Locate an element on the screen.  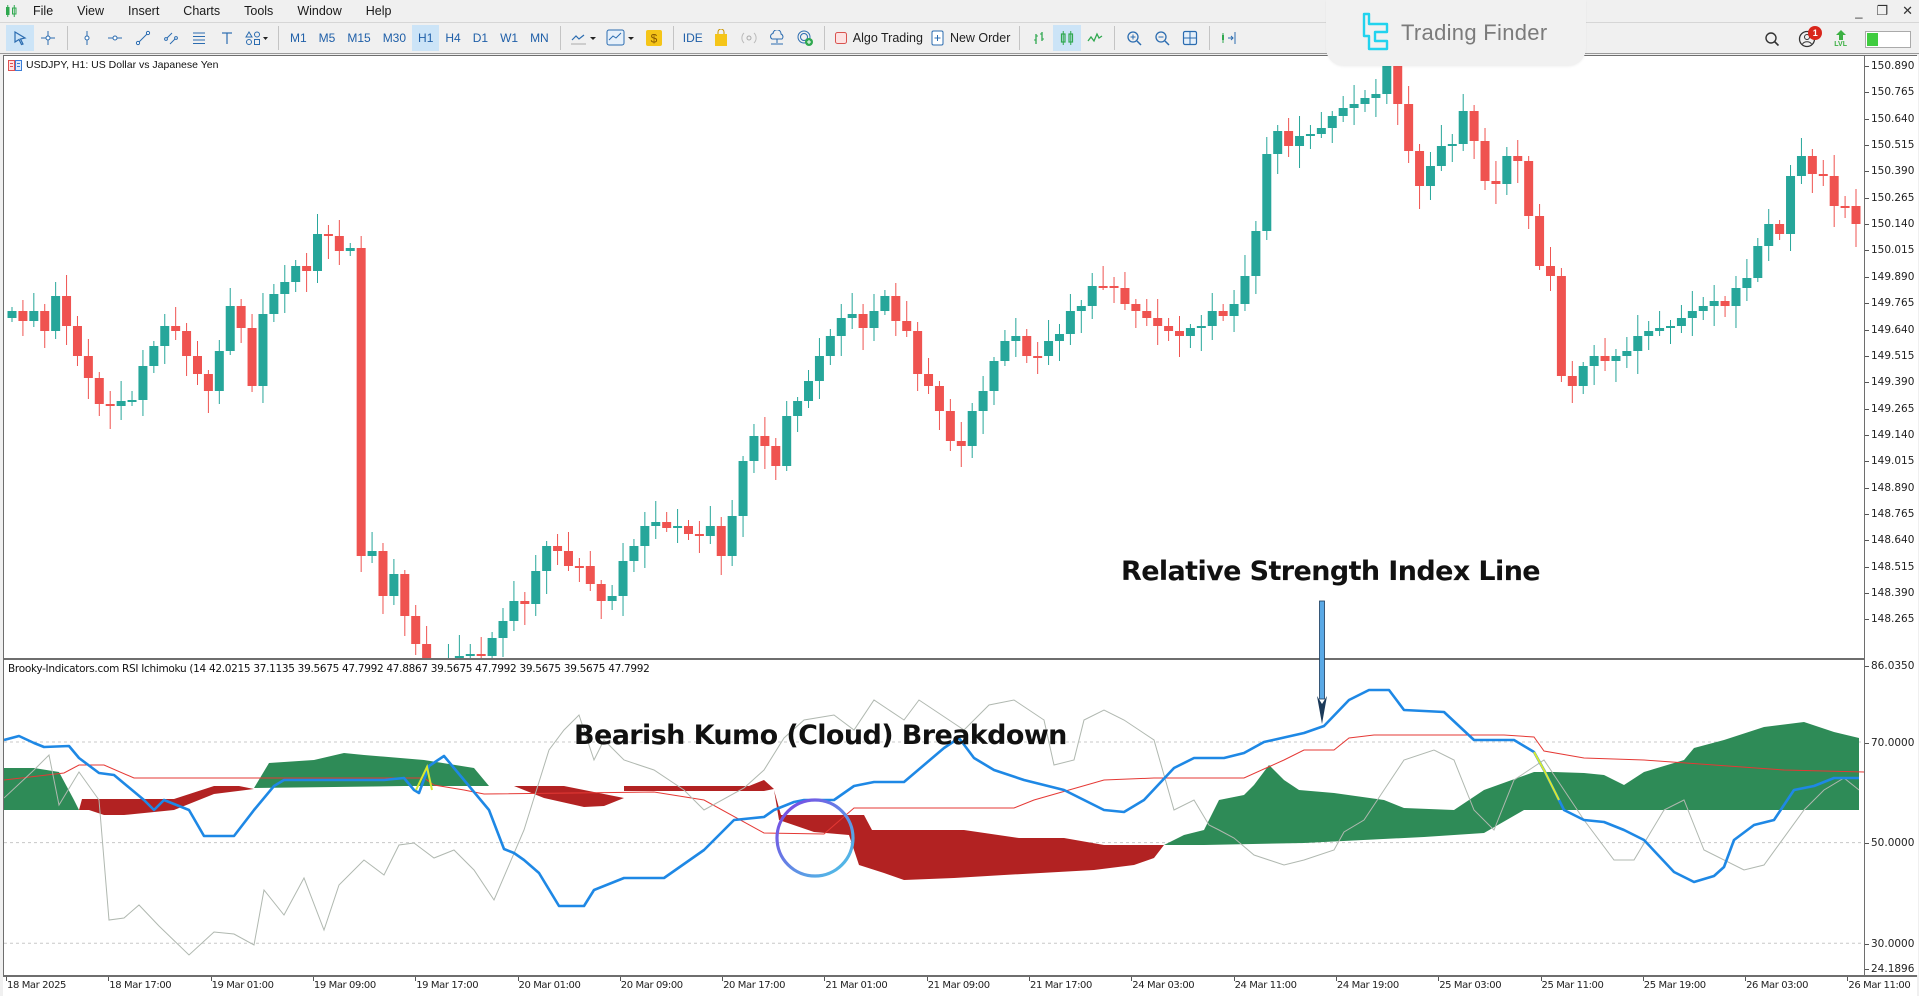
candlestick-chart-button is located at coordinates (1067, 38).